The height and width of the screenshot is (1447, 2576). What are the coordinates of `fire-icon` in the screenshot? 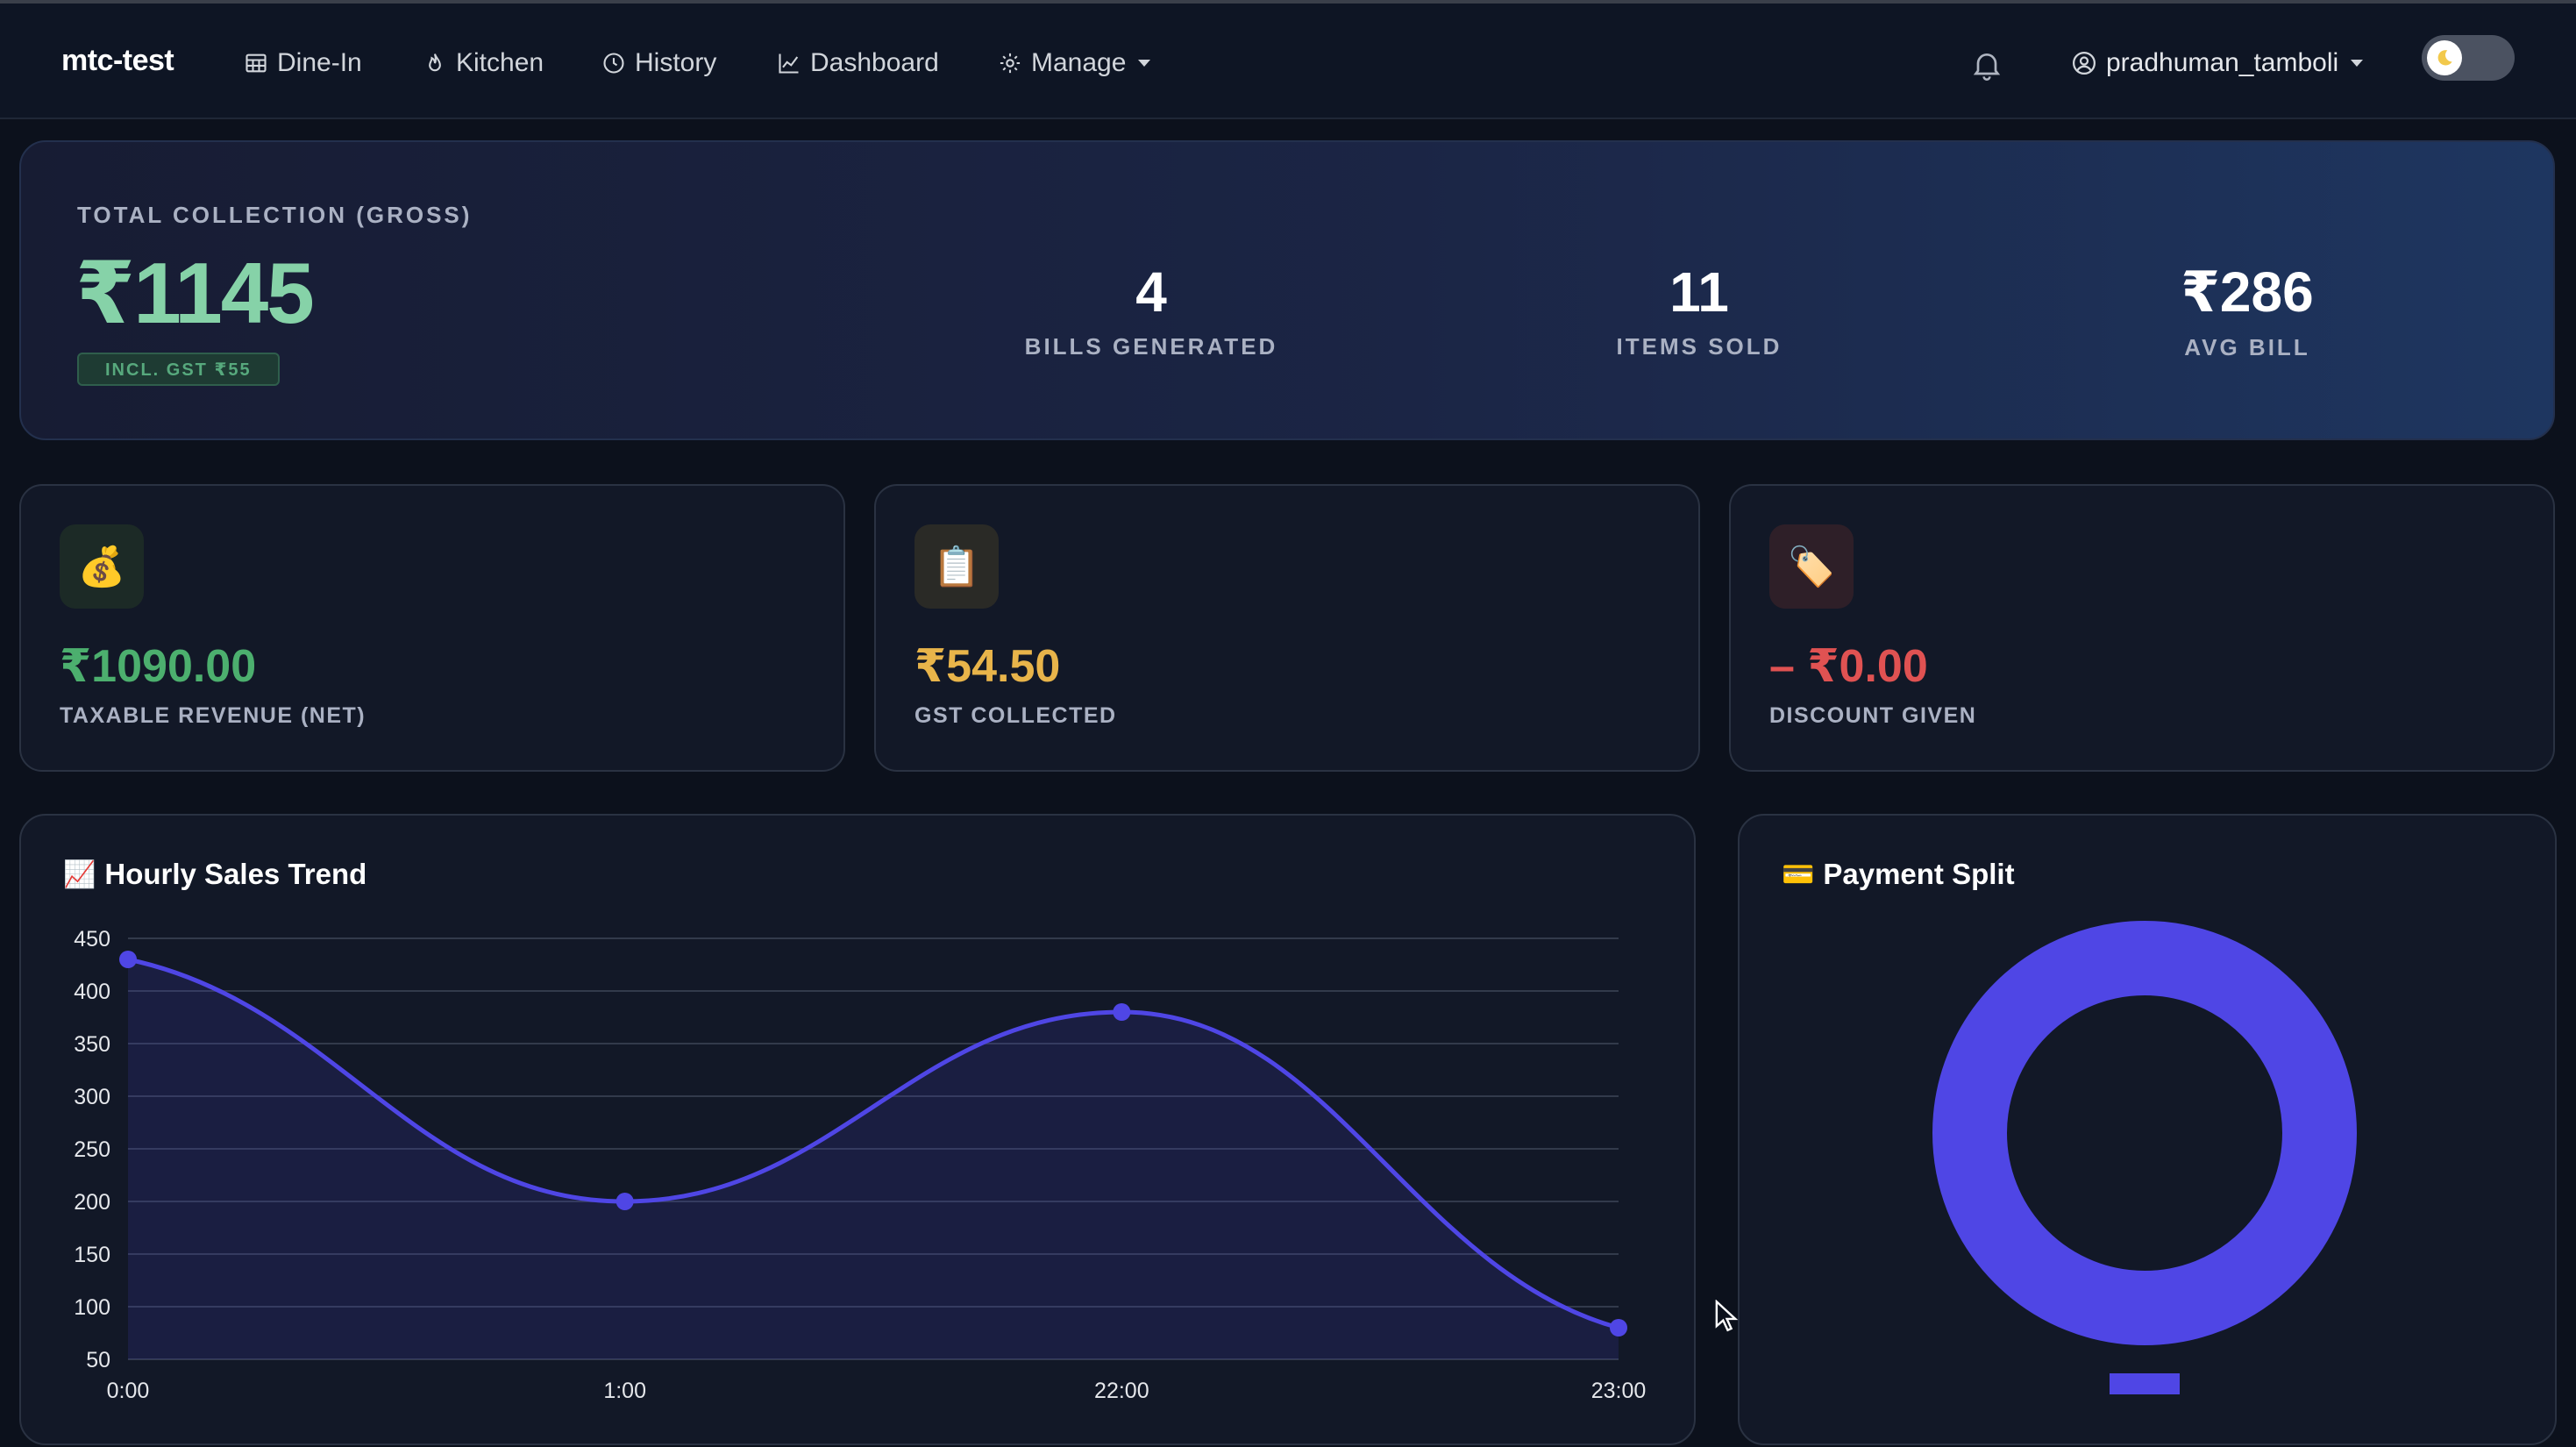 It's located at (435, 62).